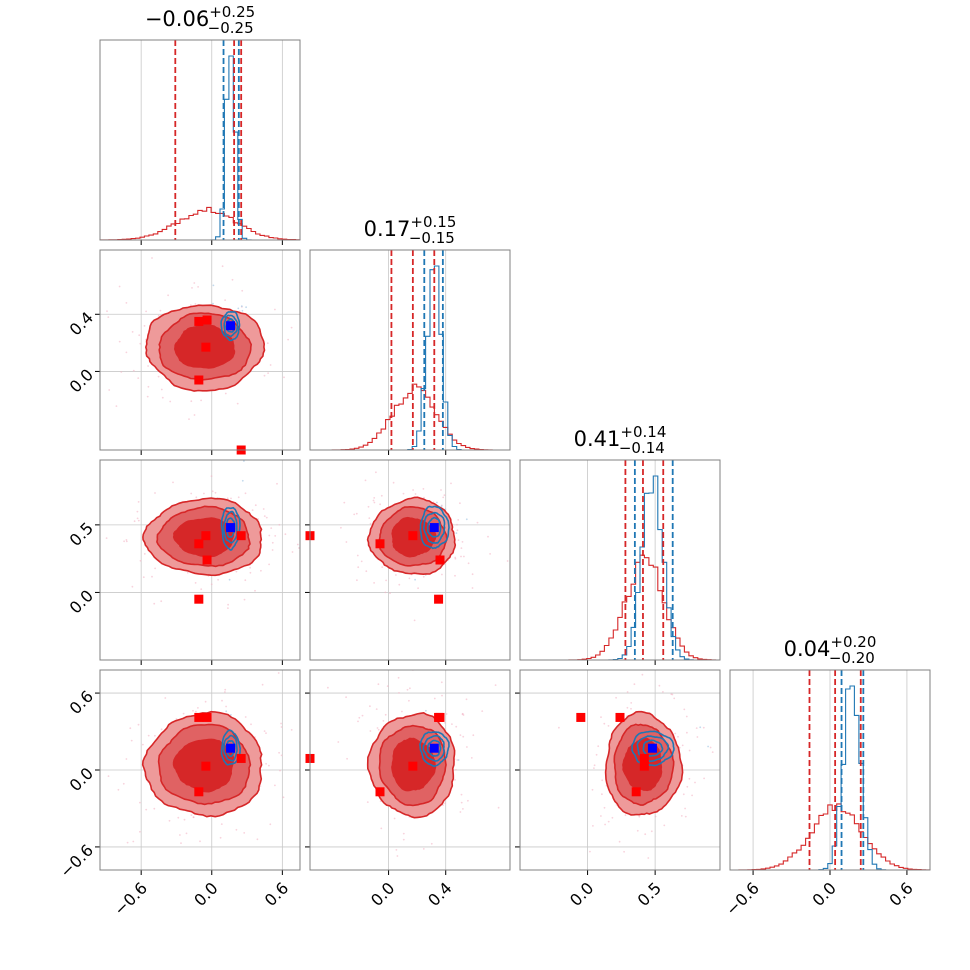  What do you see at coordinates (853, 642) in the screenshot?
I see `title-upper-error: +0.20` at bounding box center [853, 642].